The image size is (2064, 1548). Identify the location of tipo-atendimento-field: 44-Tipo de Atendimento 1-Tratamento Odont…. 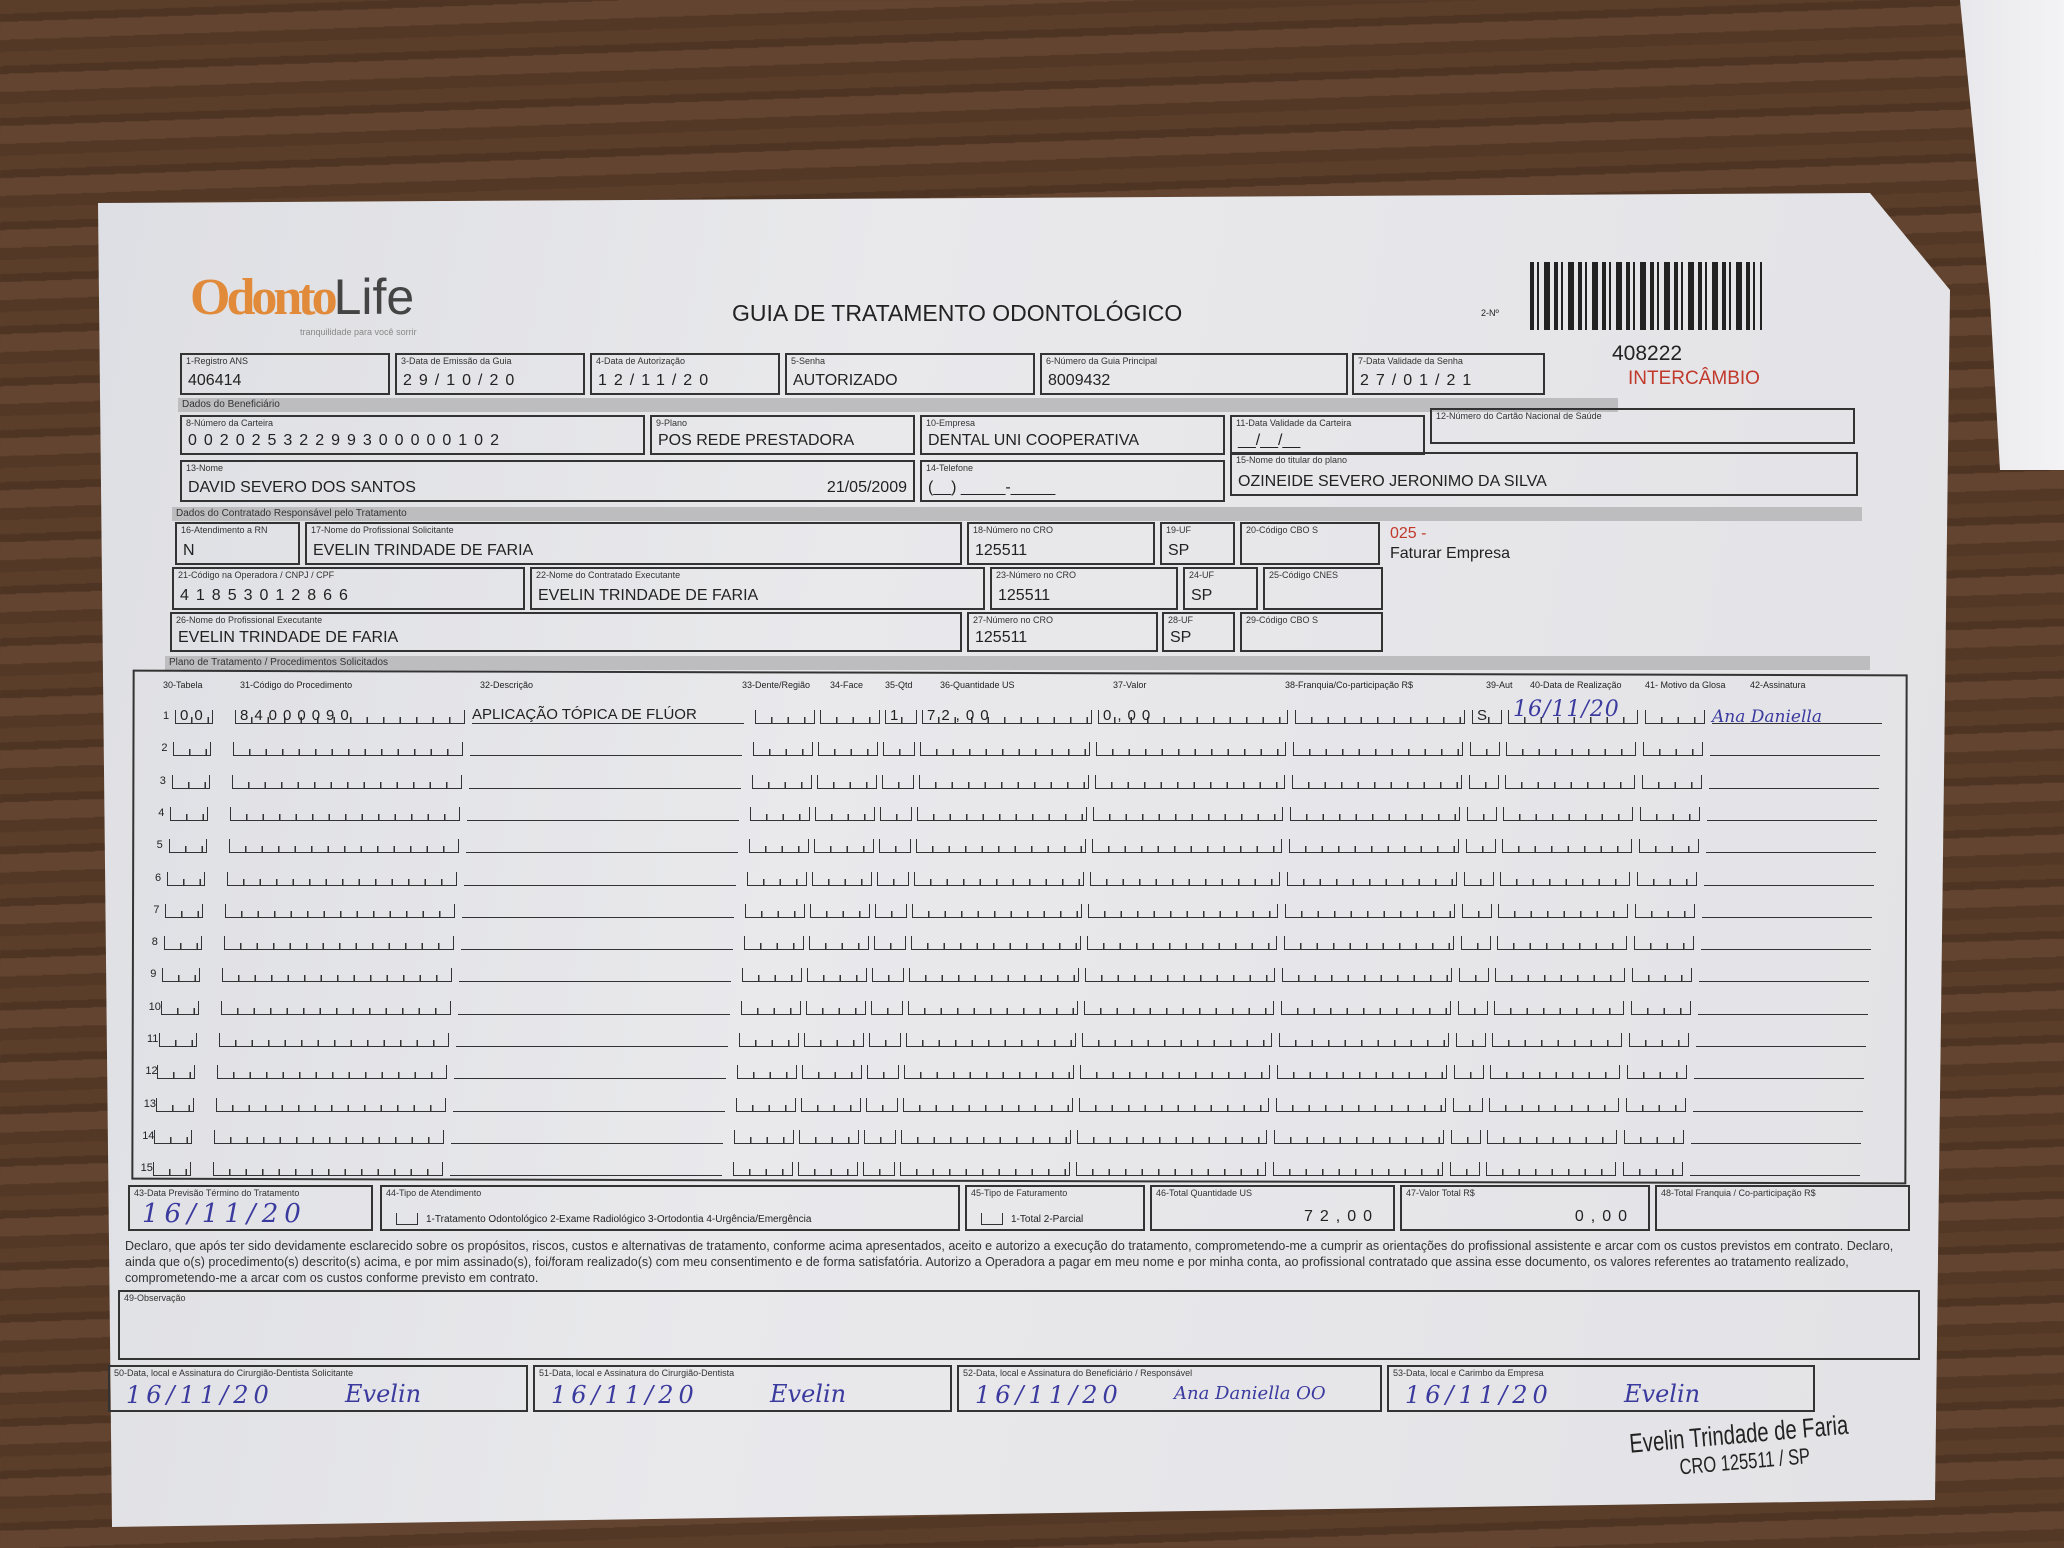
(670, 1208).